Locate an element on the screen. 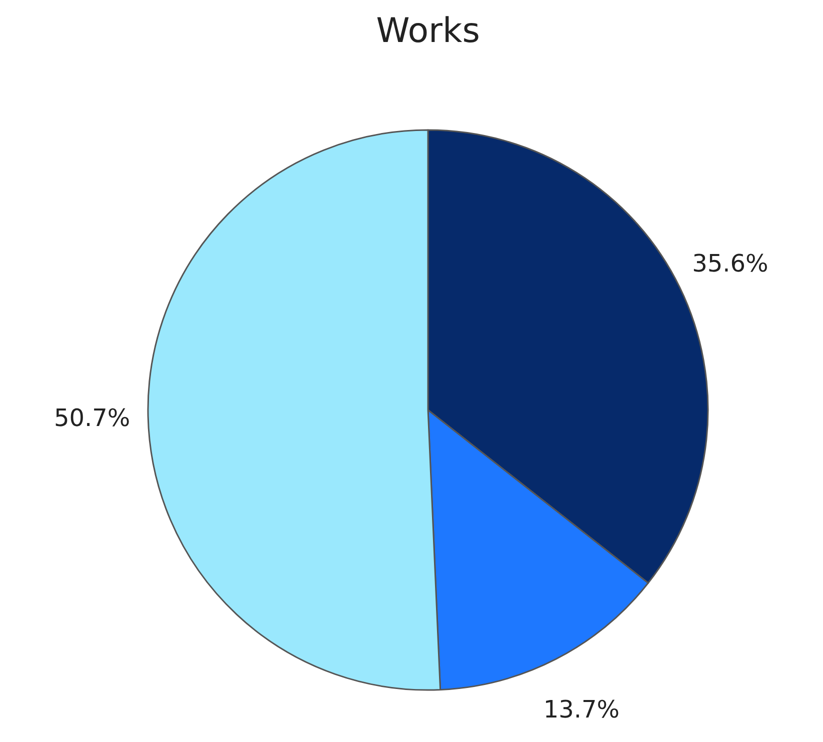 Image resolution: width=823 pixels, height=742 pixels. data-label: 50.7% is located at coordinates (92, 418).